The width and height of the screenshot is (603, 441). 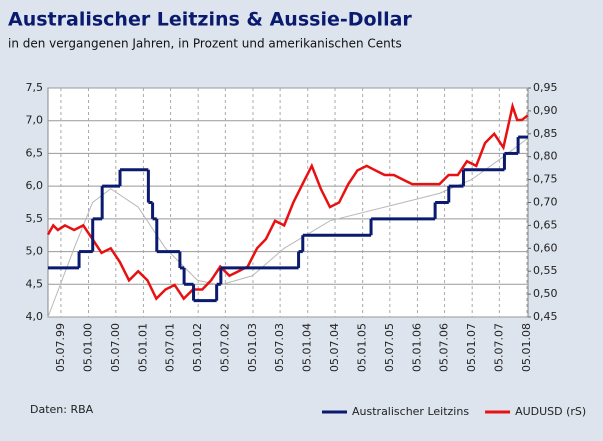 I want to click on y2-tick-label: 0,90, so click(x=545, y=110).